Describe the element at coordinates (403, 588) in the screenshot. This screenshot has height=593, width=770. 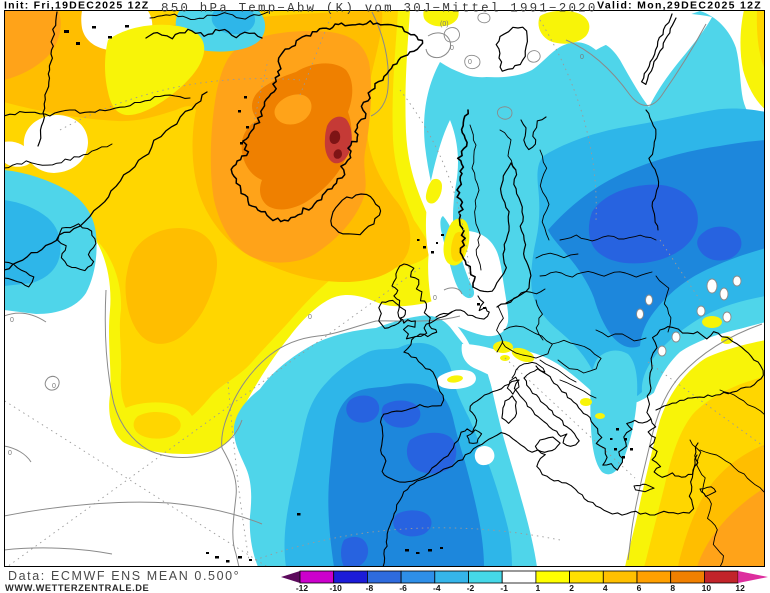
I see `svg-text: -6` at that location.